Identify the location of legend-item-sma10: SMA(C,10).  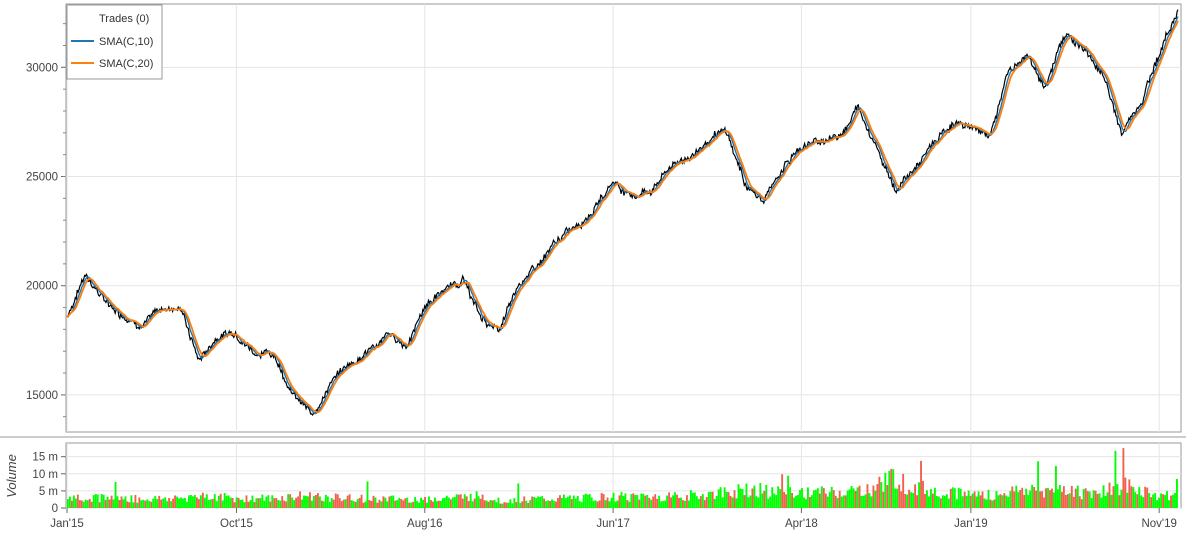
(126, 42).